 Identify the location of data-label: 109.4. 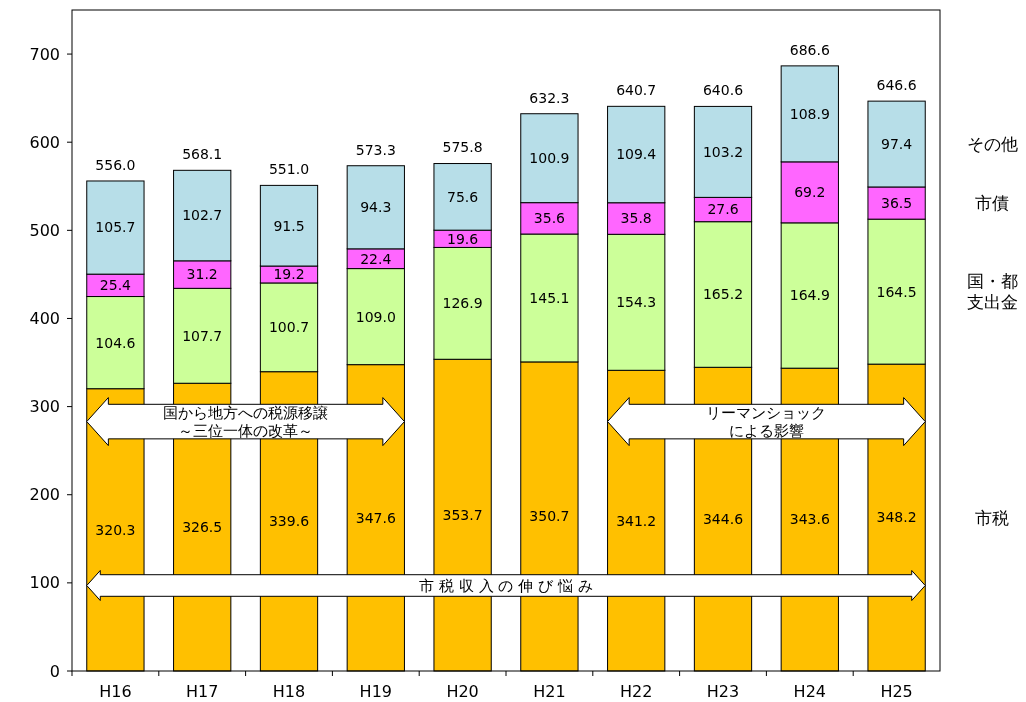
(636, 154).